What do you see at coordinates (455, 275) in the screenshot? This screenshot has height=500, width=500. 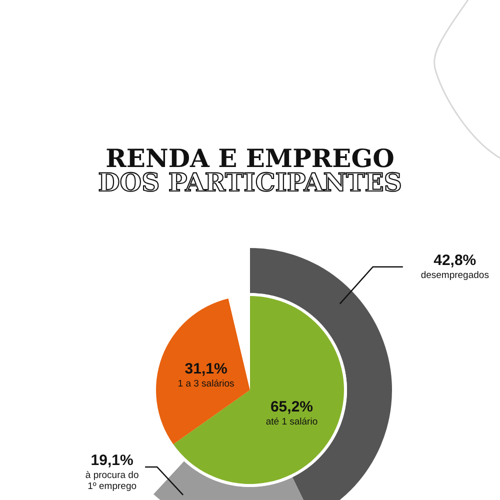 I see `slice-label: desempregados` at bounding box center [455, 275].